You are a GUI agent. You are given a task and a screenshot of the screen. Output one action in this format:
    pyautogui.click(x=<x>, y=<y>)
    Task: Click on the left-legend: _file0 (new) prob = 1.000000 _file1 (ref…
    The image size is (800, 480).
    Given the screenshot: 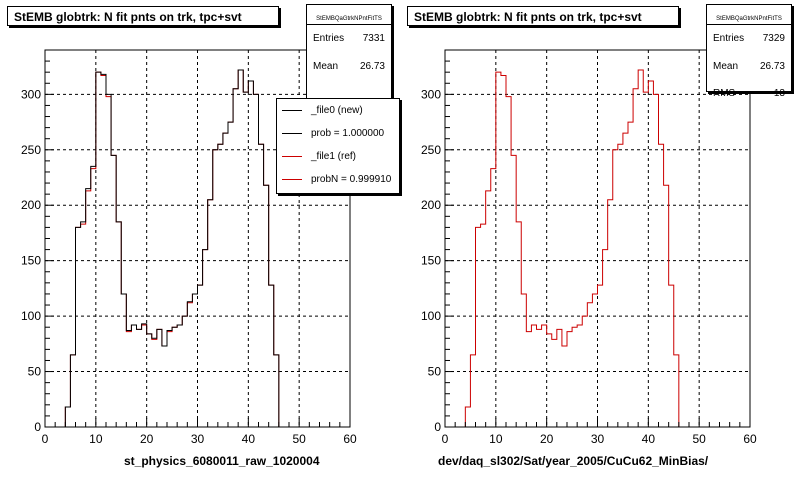 What is the action you would take?
    pyautogui.click(x=338, y=146)
    